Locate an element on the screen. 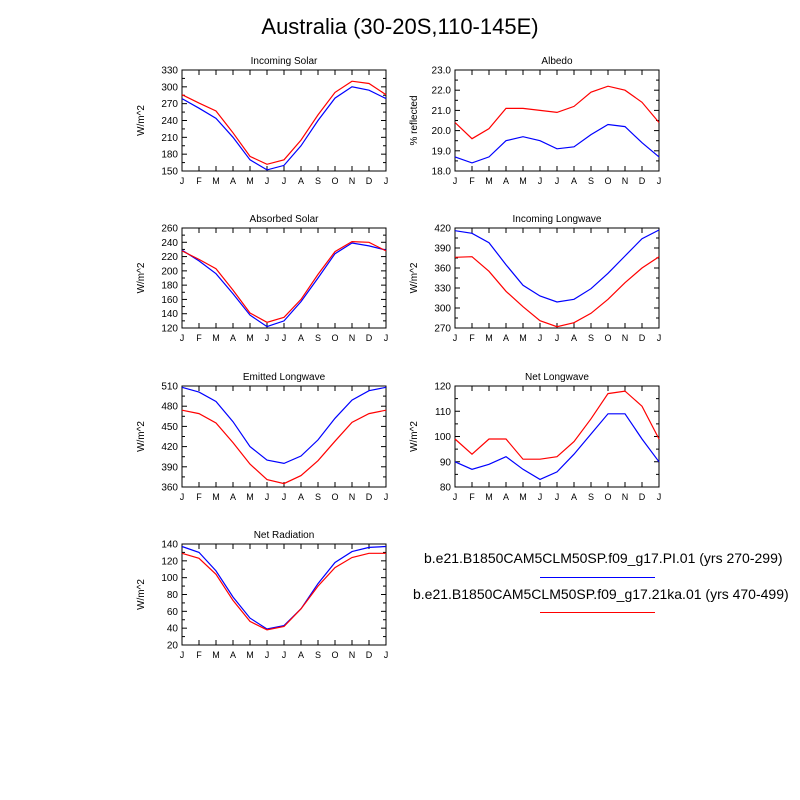  panel1-series-pi-line is located at coordinates (284, 128).